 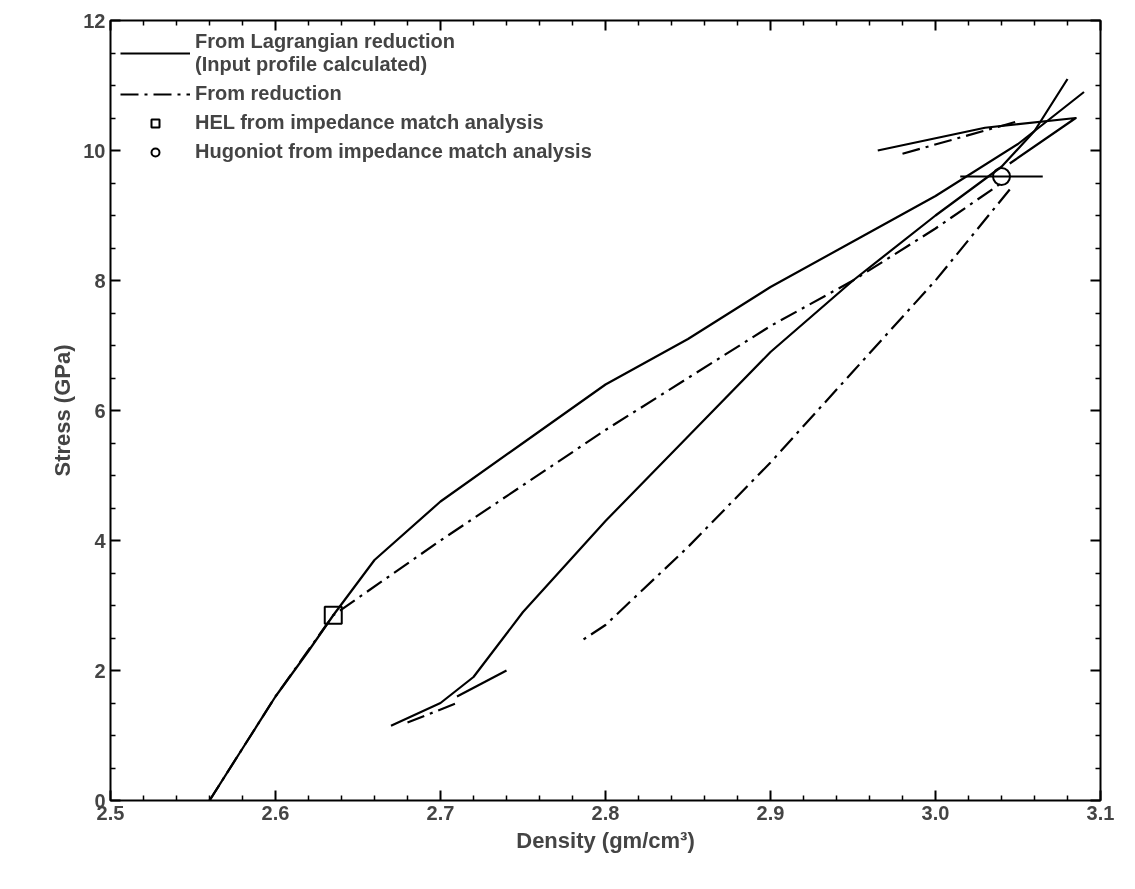 I want to click on y-tick-label: 8, so click(x=100, y=280).